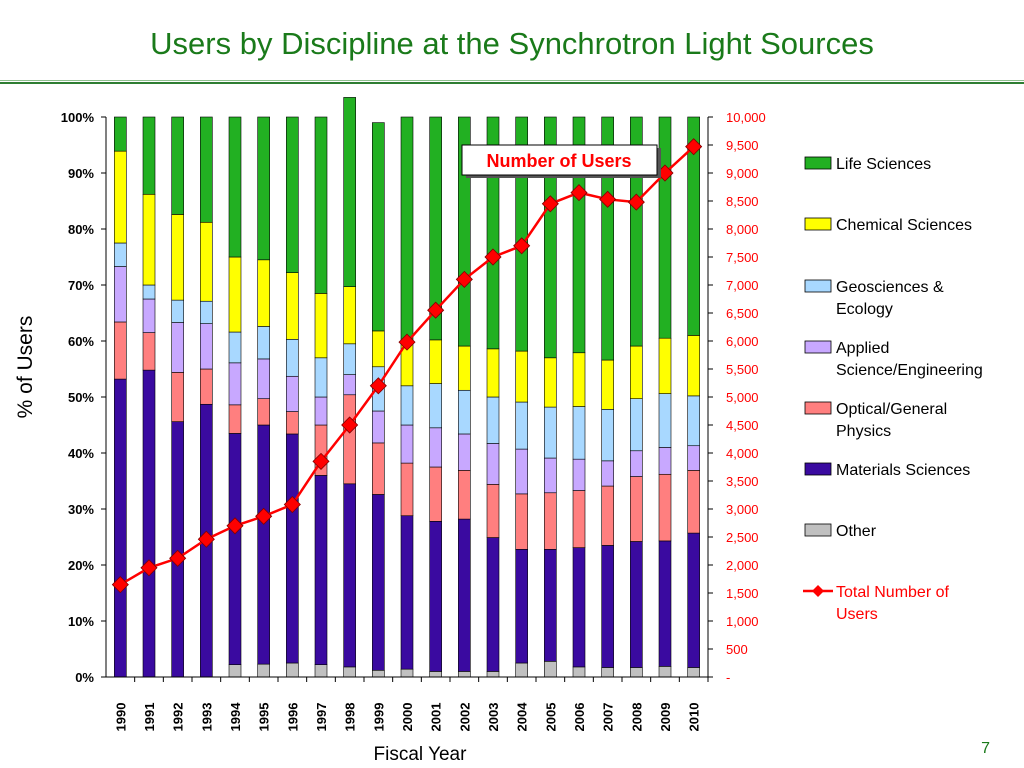  I want to click on y-tick-label: 0%, so click(84, 677).